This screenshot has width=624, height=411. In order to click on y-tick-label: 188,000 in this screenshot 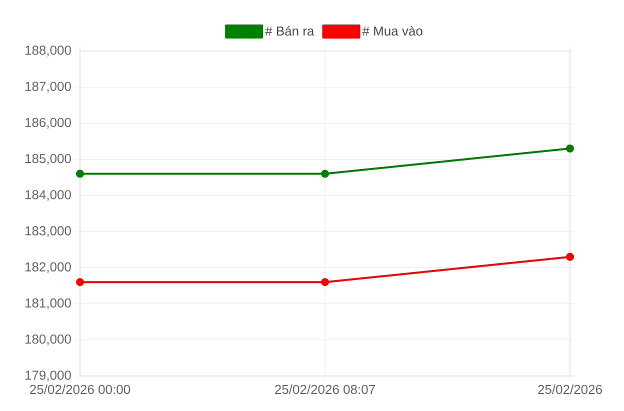, I will do `click(48, 51)`.